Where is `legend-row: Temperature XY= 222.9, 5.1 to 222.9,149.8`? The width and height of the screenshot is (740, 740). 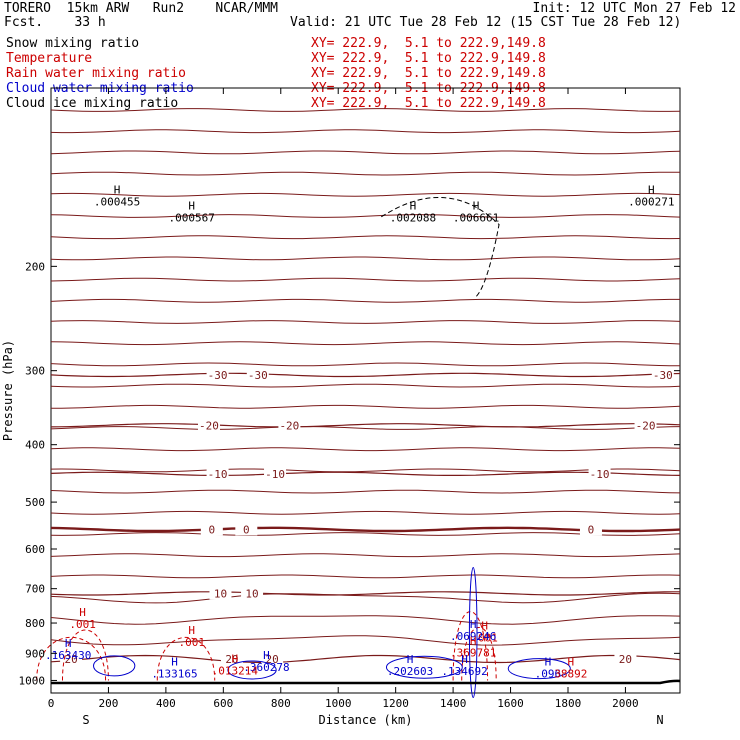 legend-row: Temperature XY= 222.9, 5.1 to 222.9,149.8 is located at coordinates (276, 58).